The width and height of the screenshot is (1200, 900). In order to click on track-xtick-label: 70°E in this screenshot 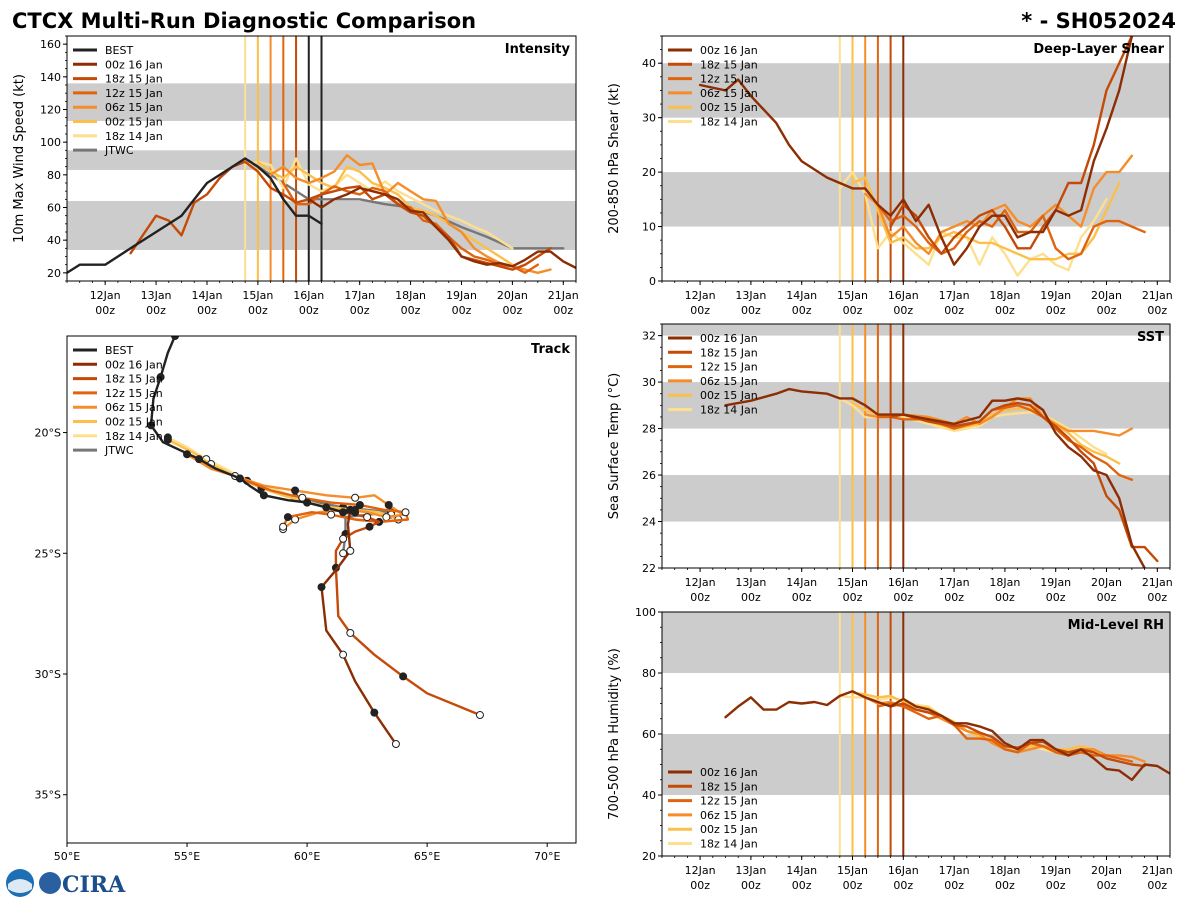, I will do `click(547, 856)`.